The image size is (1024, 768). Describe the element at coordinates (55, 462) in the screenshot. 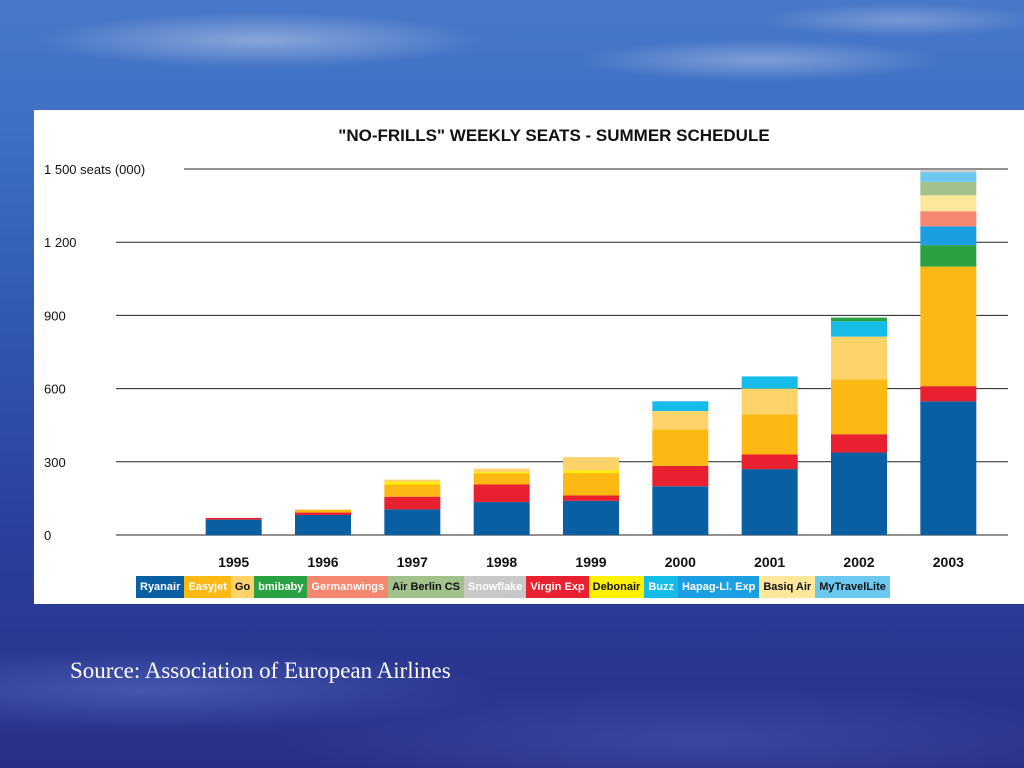

I see `y-tick-label: 300` at that location.